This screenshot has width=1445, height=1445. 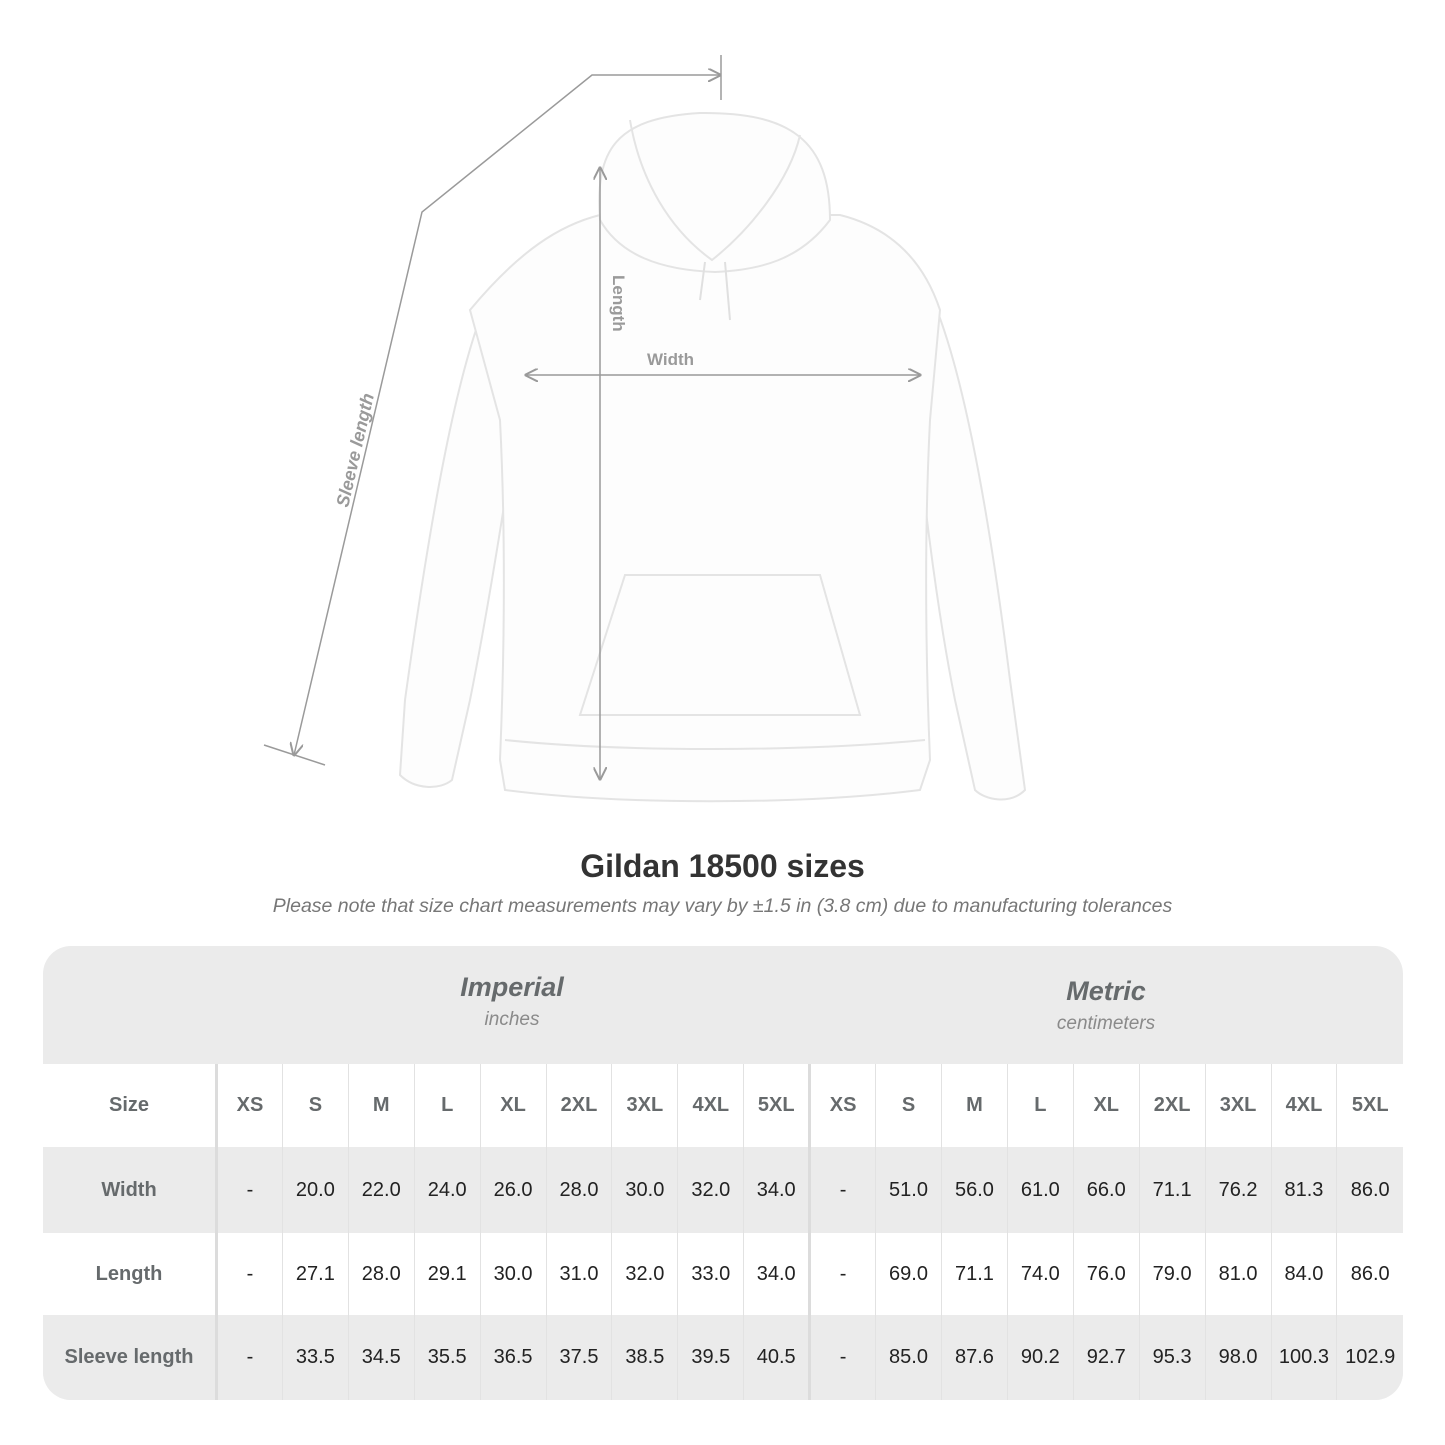 What do you see at coordinates (1106, 1190) in the screenshot?
I see `metric-cell: 66.0` at bounding box center [1106, 1190].